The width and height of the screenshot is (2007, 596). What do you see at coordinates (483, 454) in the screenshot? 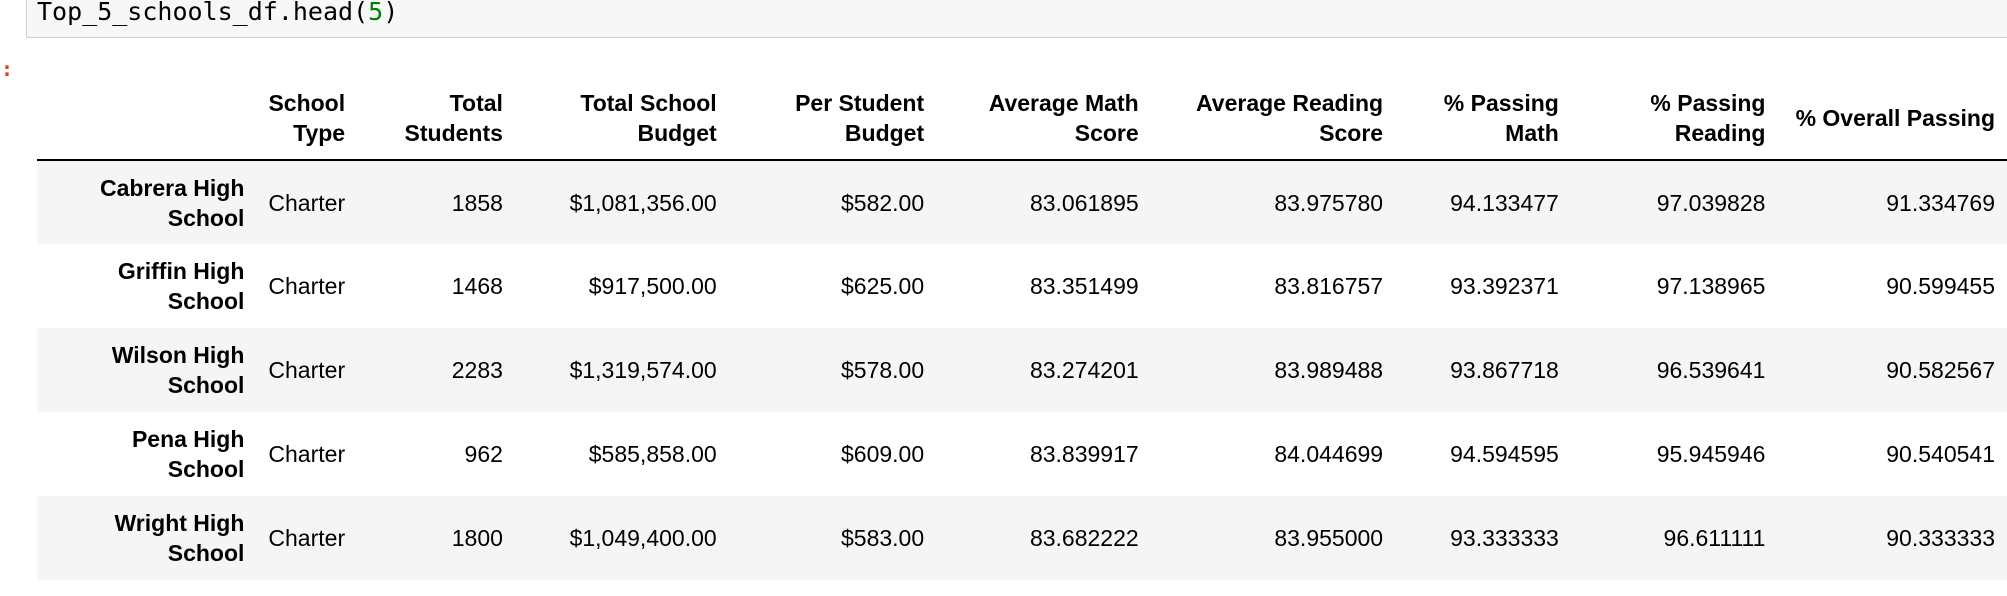
I see `table-cell: 962` at bounding box center [483, 454].